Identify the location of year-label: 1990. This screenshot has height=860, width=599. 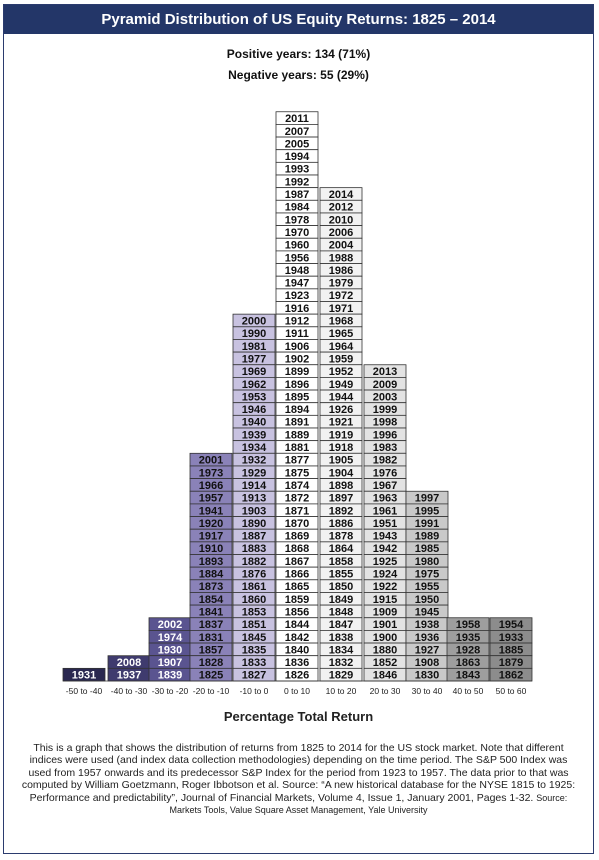
(254, 334).